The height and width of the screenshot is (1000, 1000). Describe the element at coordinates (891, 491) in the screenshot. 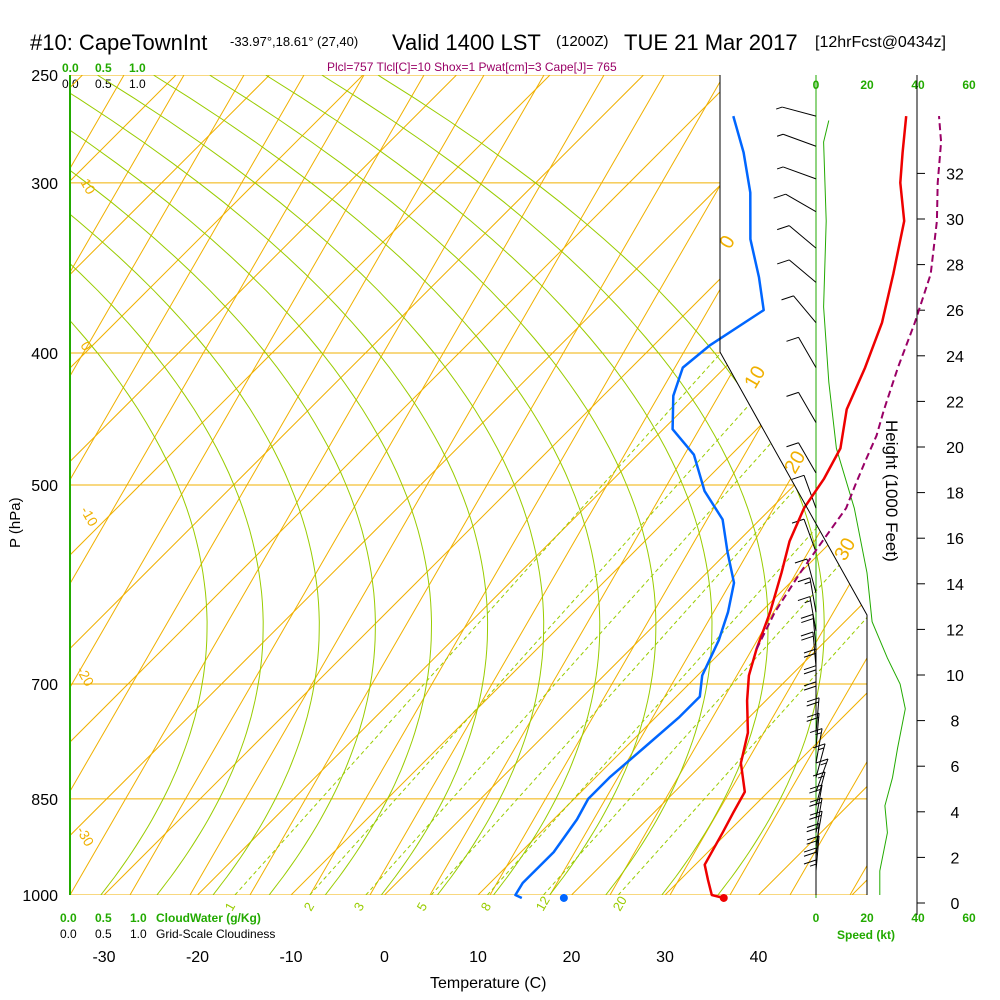

I see `height-label: Height (1000 Feet)` at that location.